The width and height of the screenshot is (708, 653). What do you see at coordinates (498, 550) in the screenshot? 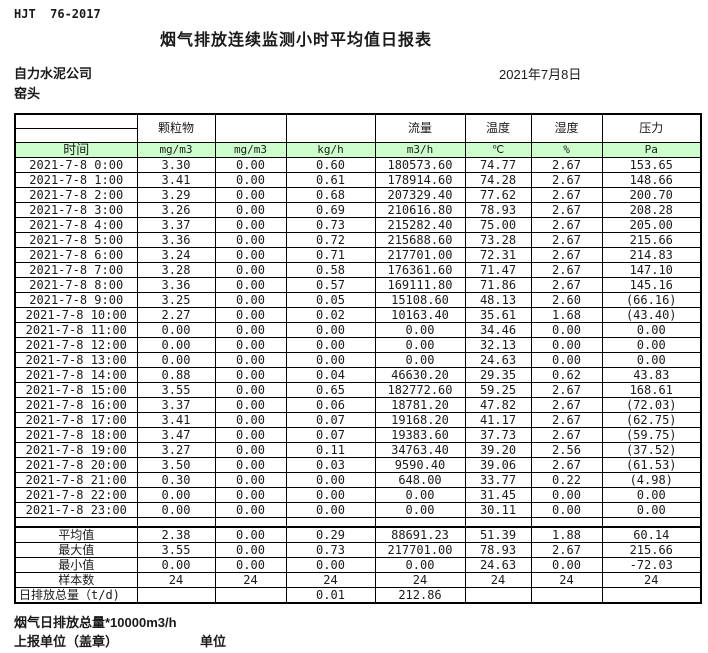
I see `summary-row-value: 78.93` at bounding box center [498, 550].